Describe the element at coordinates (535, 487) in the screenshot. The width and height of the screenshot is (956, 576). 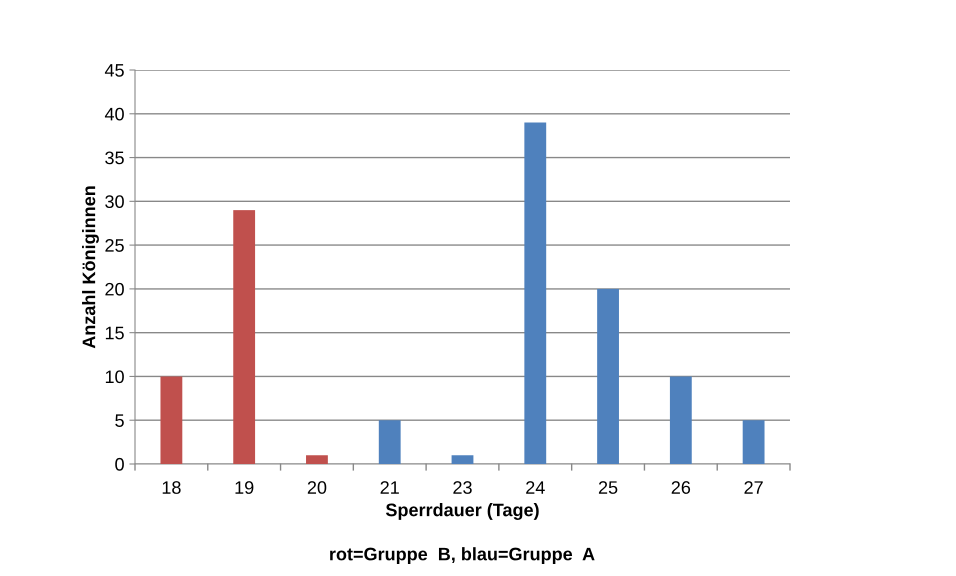
I see `x-tick-label: 24` at that location.